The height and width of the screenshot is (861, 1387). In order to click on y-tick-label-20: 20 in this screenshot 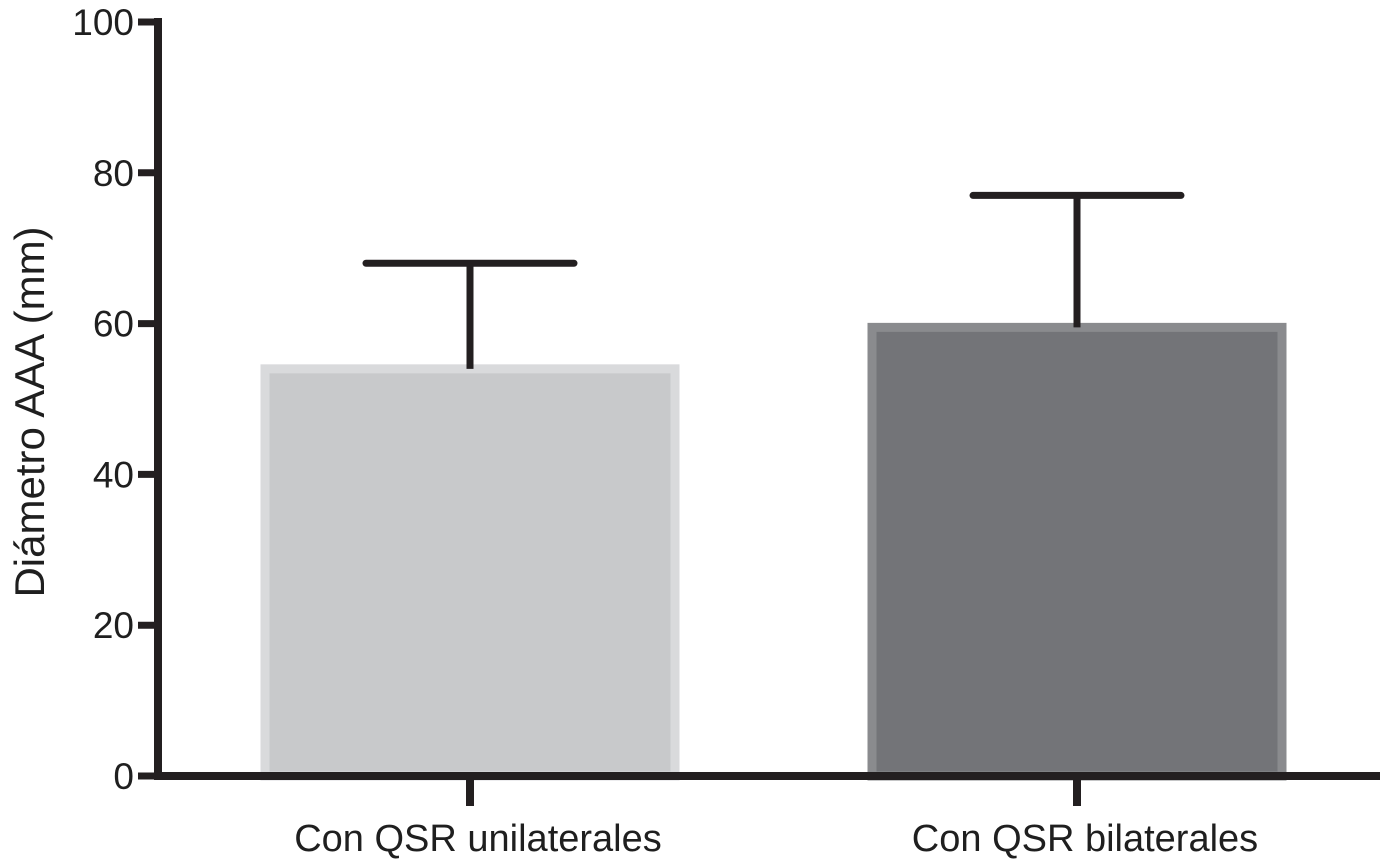, I will do `click(113, 625)`.